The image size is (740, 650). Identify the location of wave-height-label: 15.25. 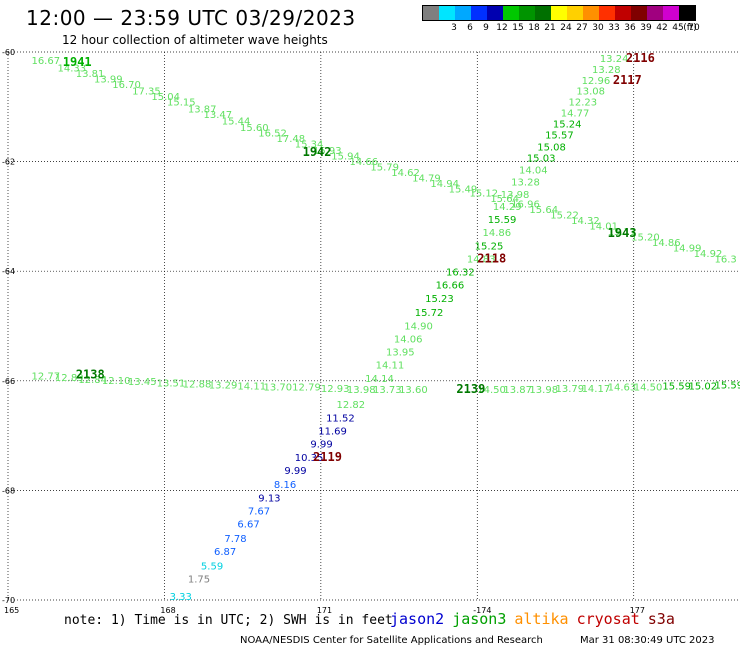
(489, 246).